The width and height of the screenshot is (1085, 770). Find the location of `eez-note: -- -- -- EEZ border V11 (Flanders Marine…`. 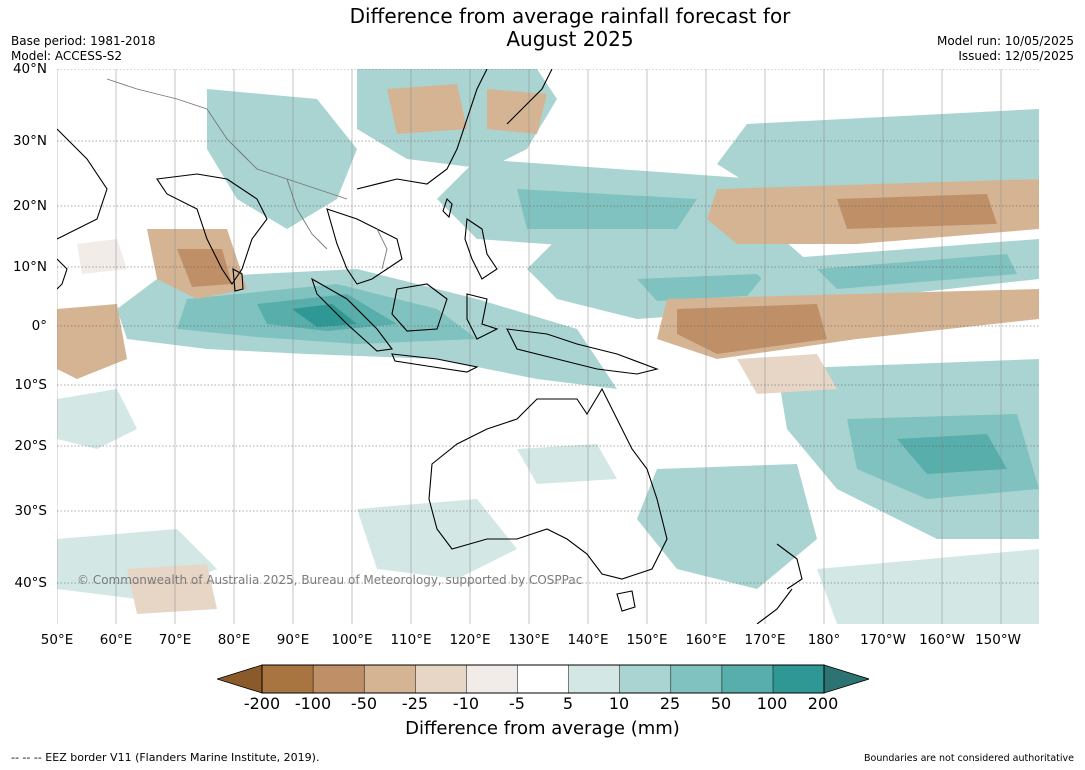

eez-note: -- -- -- EEZ border V11 (Flanders Marine… is located at coordinates (165, 757).